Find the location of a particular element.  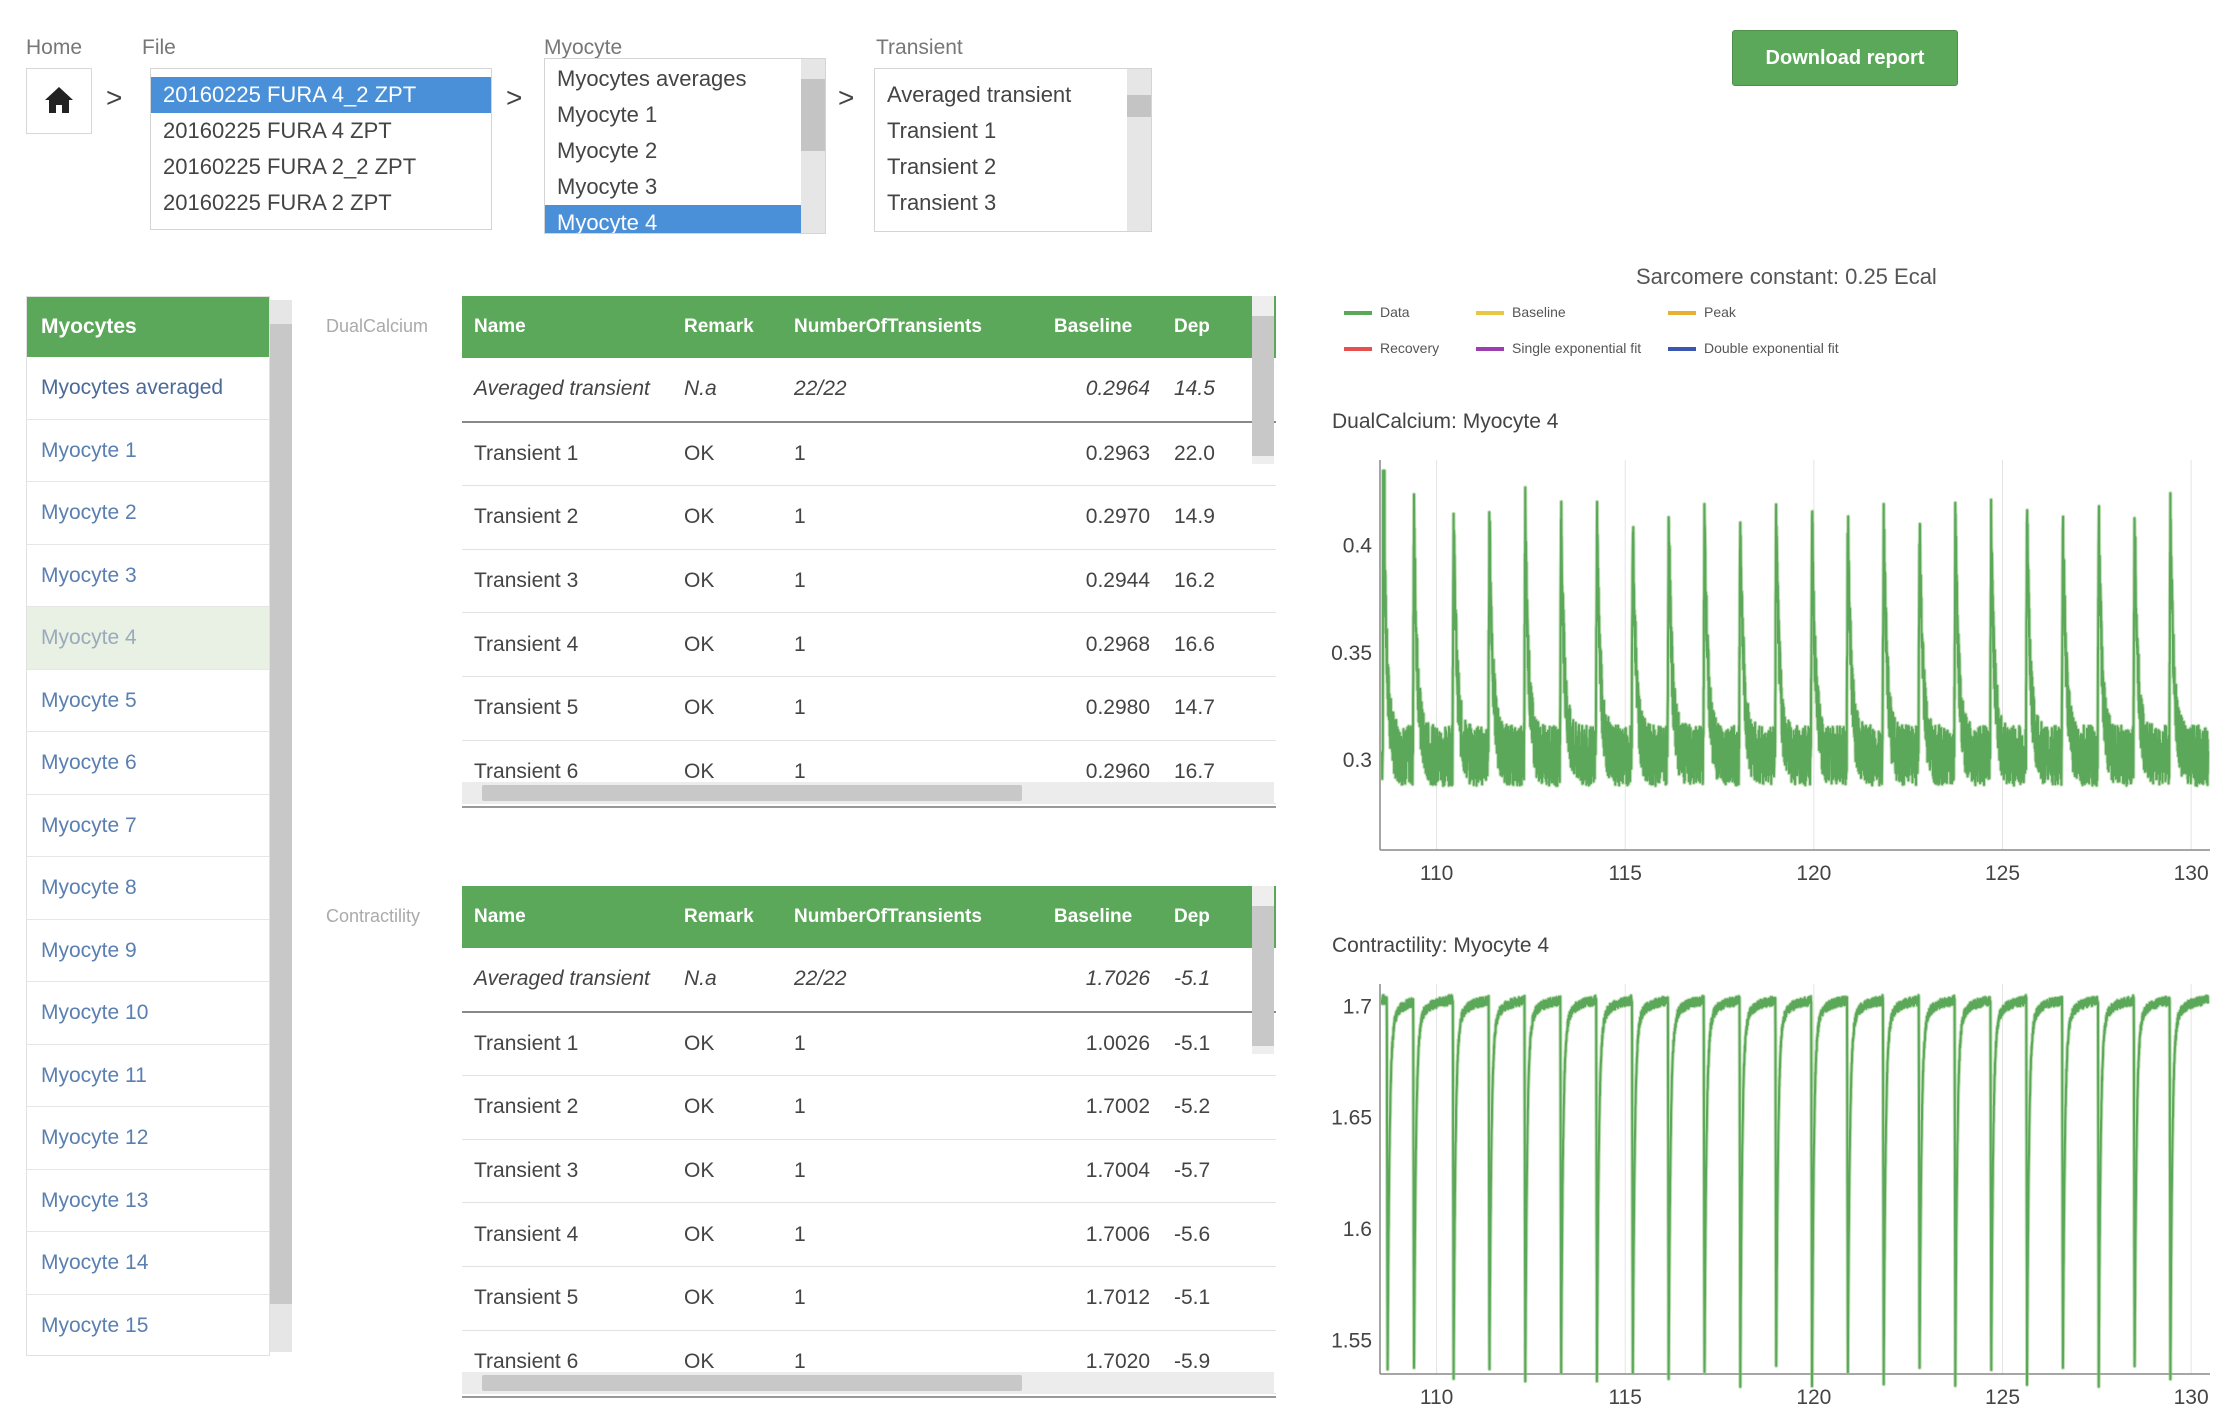

home-button is located at coordinates (59, 101).